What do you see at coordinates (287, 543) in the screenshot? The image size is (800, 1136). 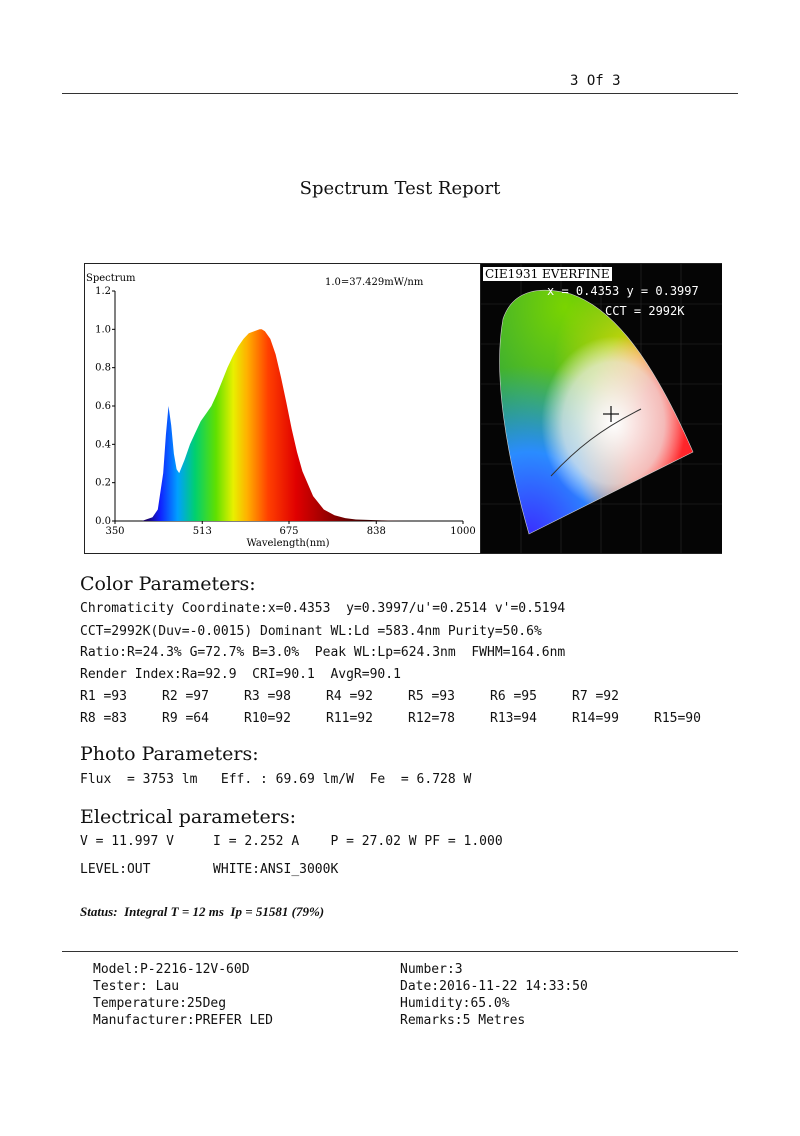 I see `x-axis-label: Wavelength(nm)` at bounding box center [287, 543].